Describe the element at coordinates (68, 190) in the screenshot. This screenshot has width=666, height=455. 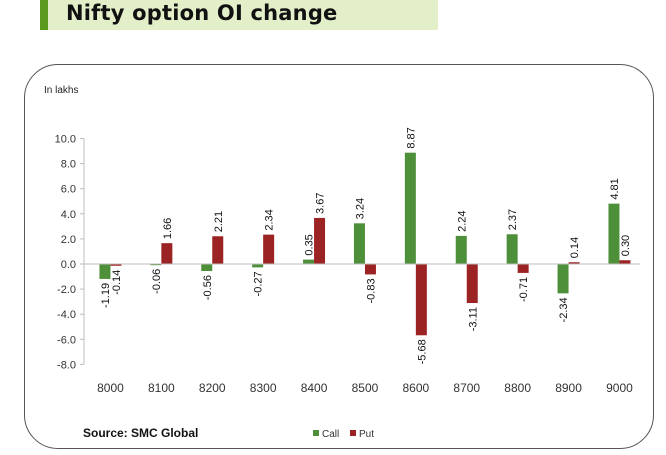
I see `y-tick-label: 6.0` at that location.